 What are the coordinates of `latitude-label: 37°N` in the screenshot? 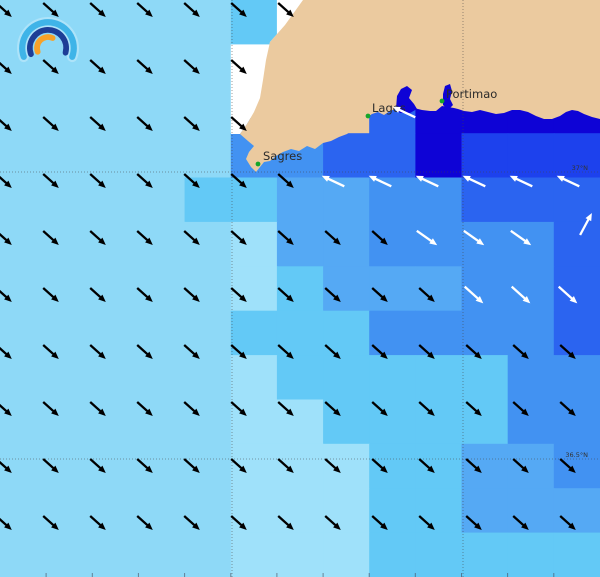 It's located at (580, 168).